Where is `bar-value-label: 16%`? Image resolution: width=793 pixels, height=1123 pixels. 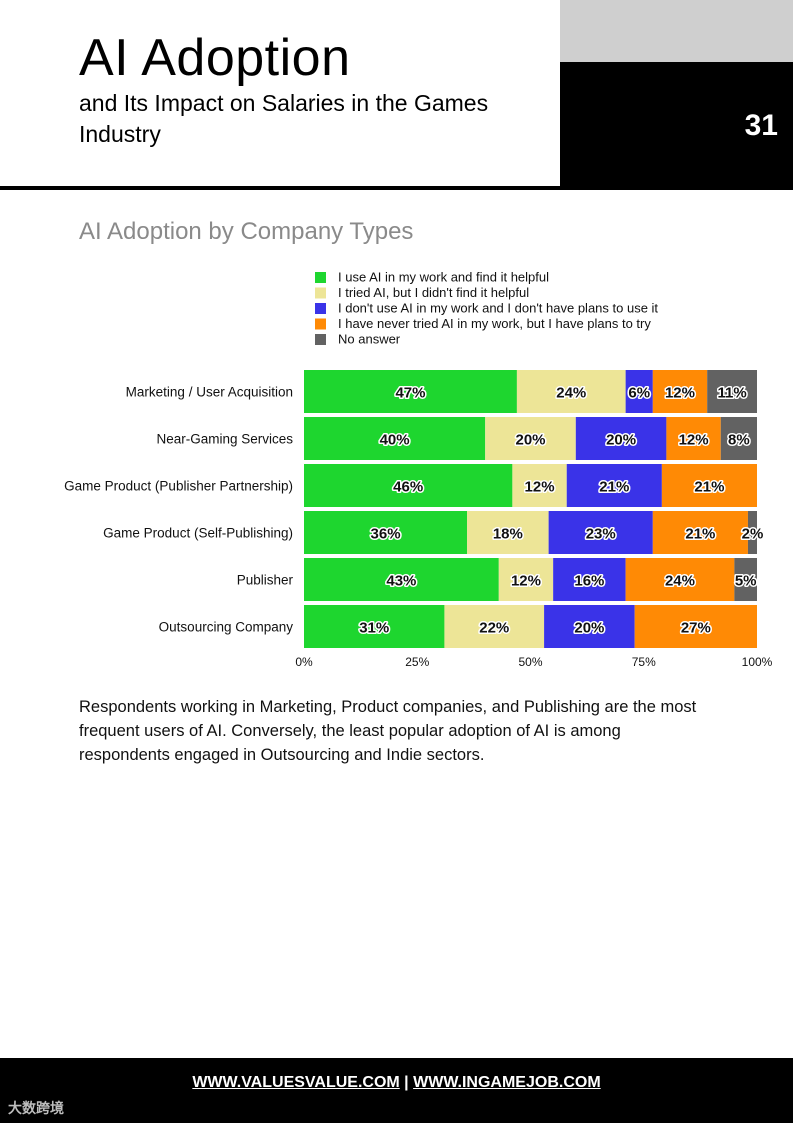 bar-value-label: 16% is located at coordinates (589, 581).